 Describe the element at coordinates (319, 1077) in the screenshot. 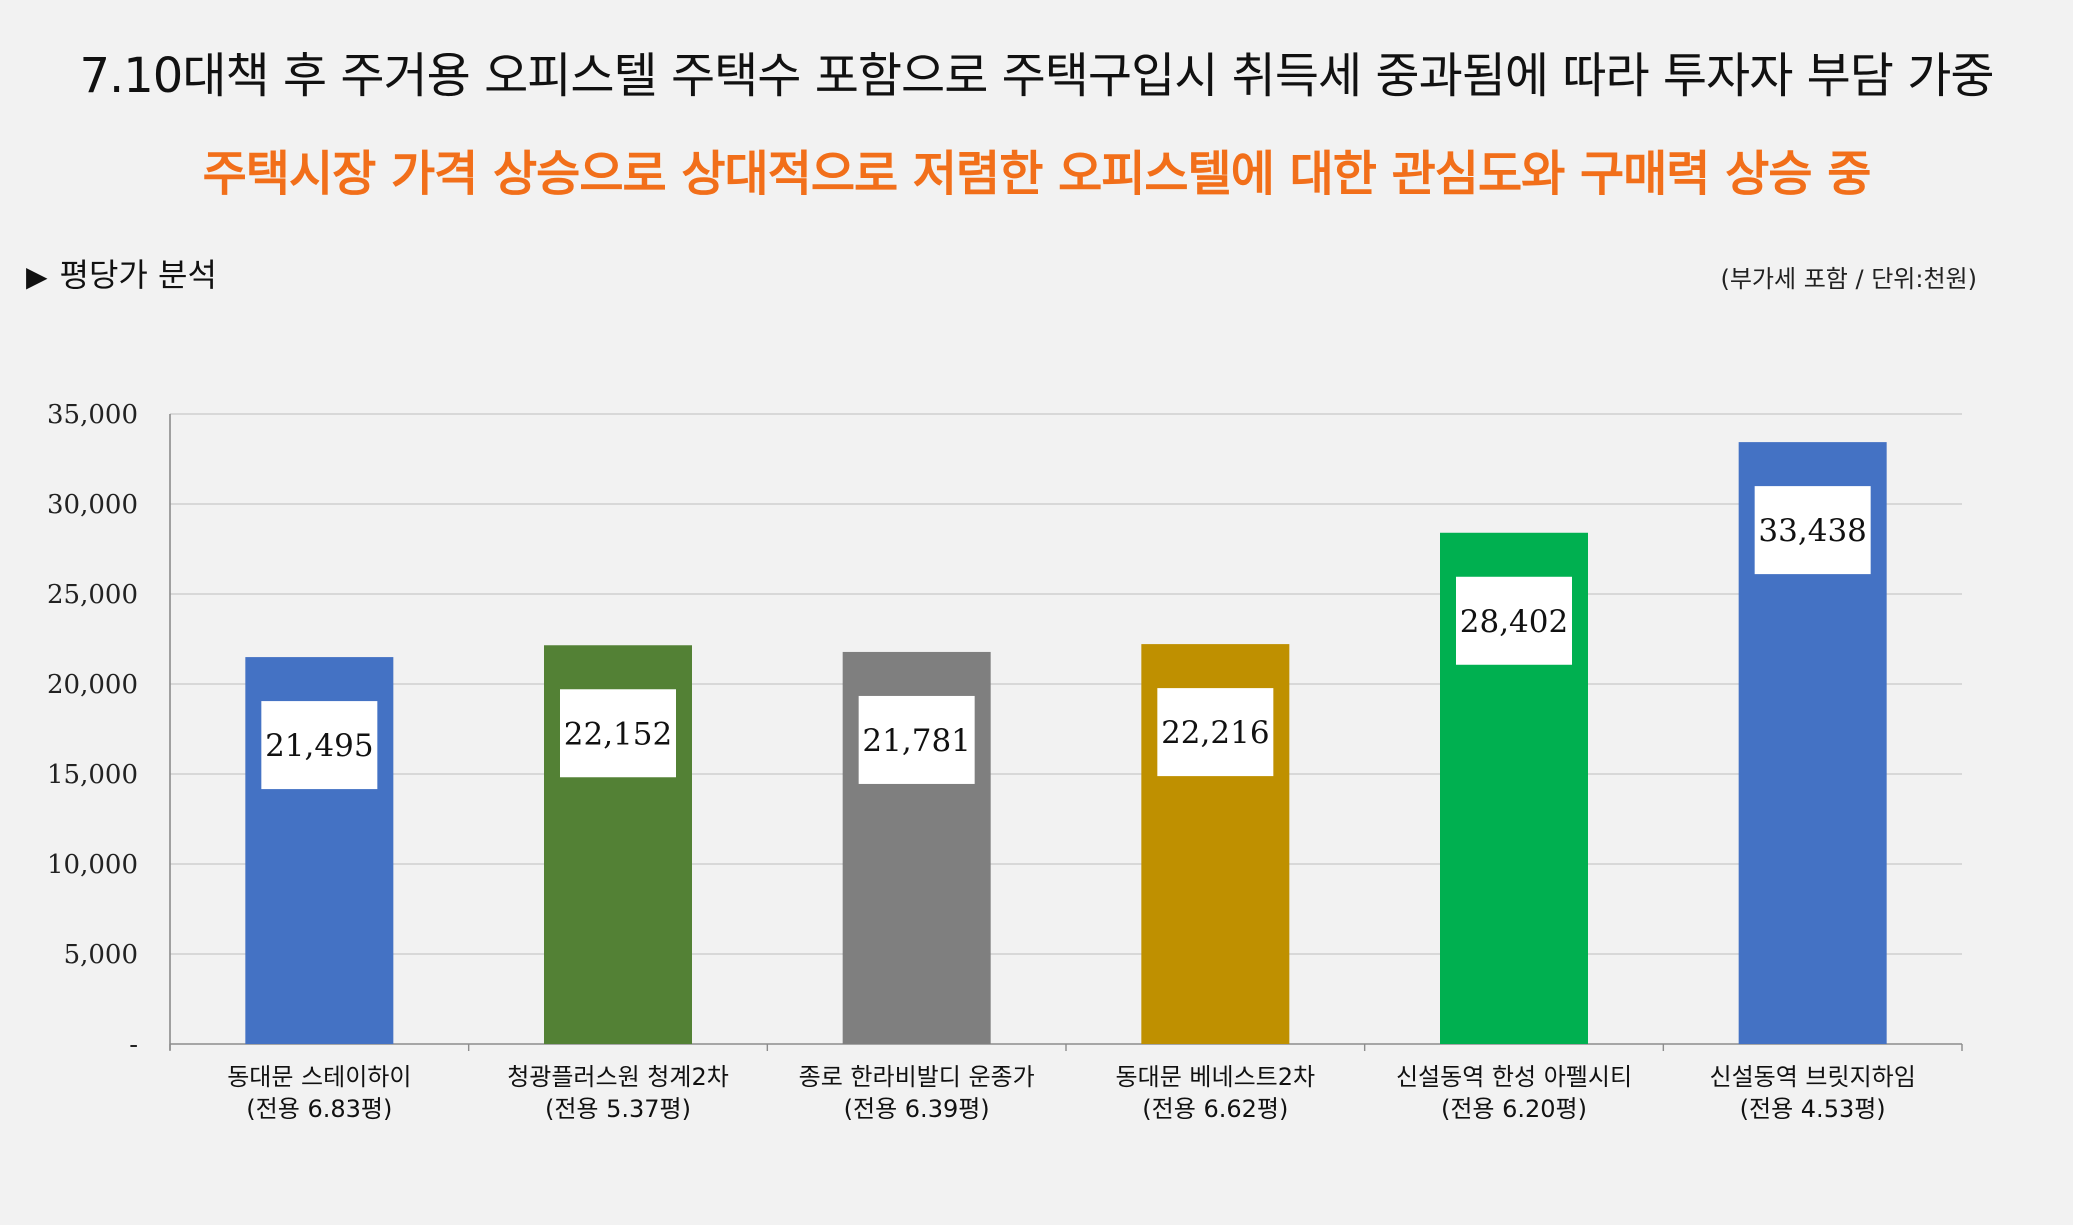

I see `x-category-label: 동대문 스테이하이` at that location.